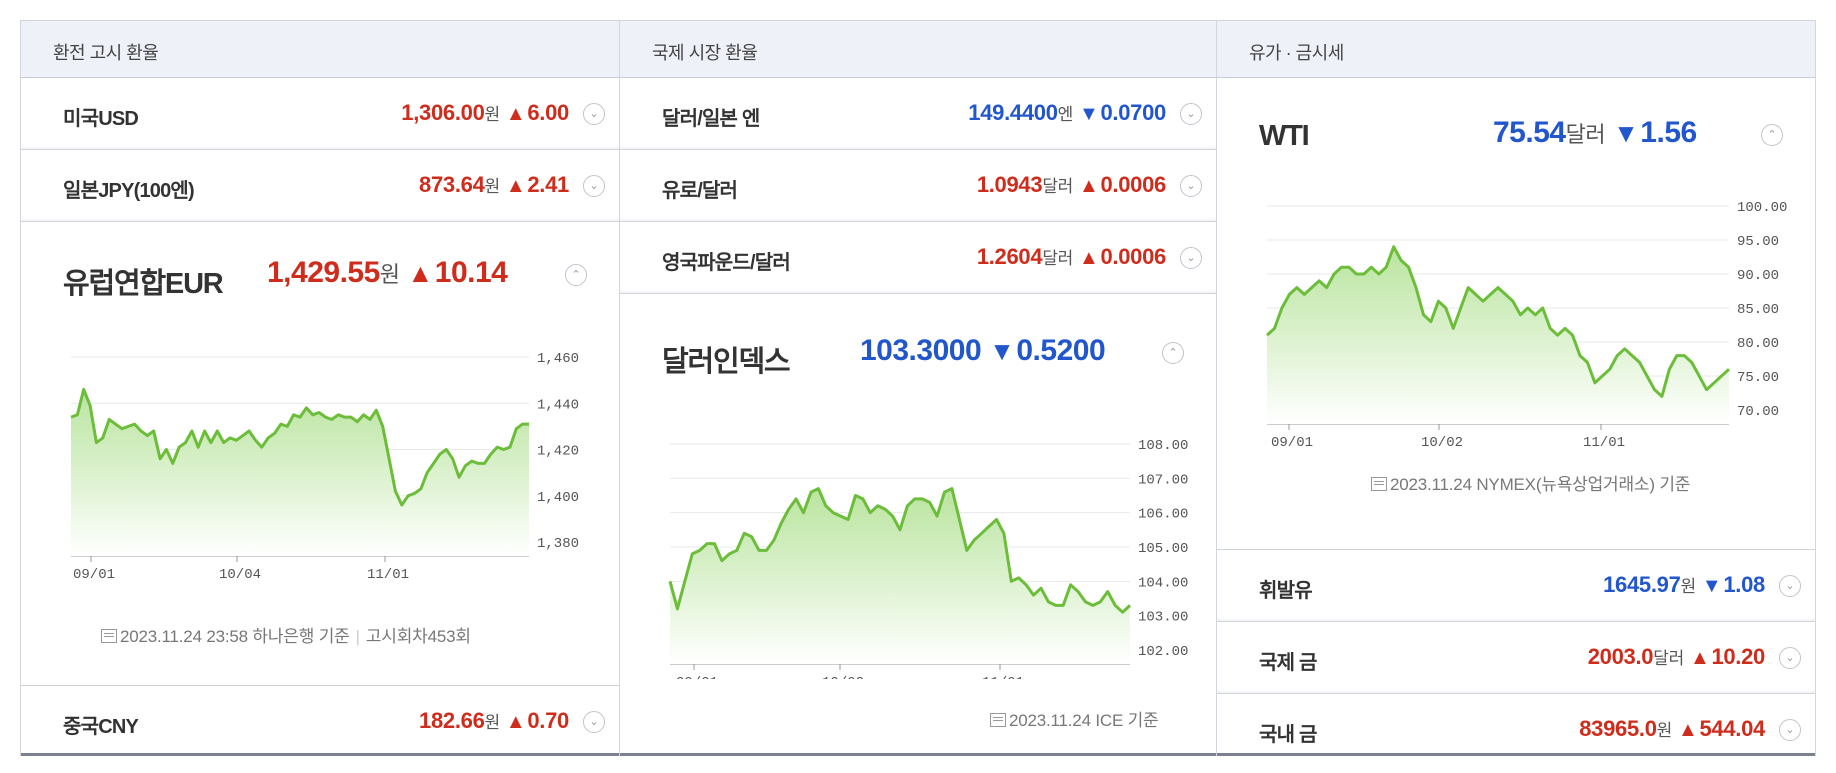 The width and height of the screenshot is (1836, 773). Describe the element at coordinates (1296, 53) in the screenshot. I see `panel-title: 유가 · 금시세` at that location.